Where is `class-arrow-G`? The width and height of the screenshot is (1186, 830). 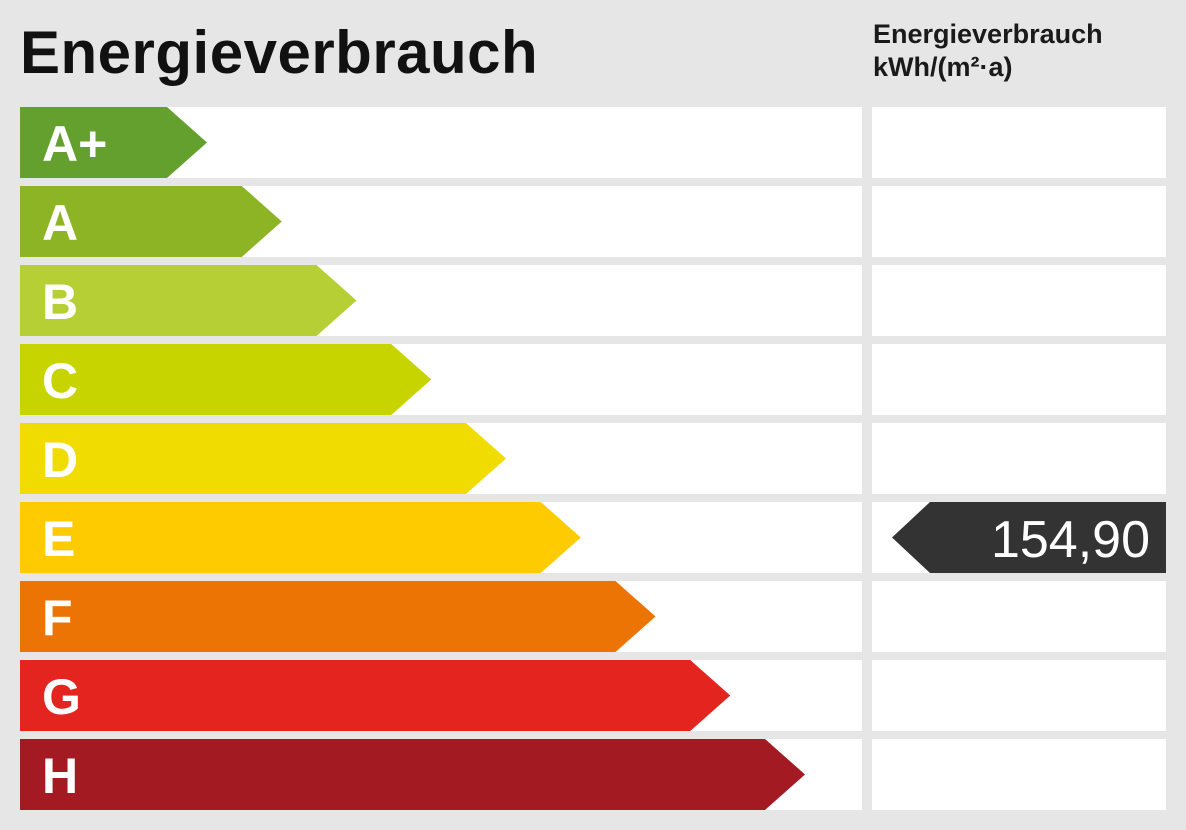
class-arrow-G is located at coordinates (375, 695).